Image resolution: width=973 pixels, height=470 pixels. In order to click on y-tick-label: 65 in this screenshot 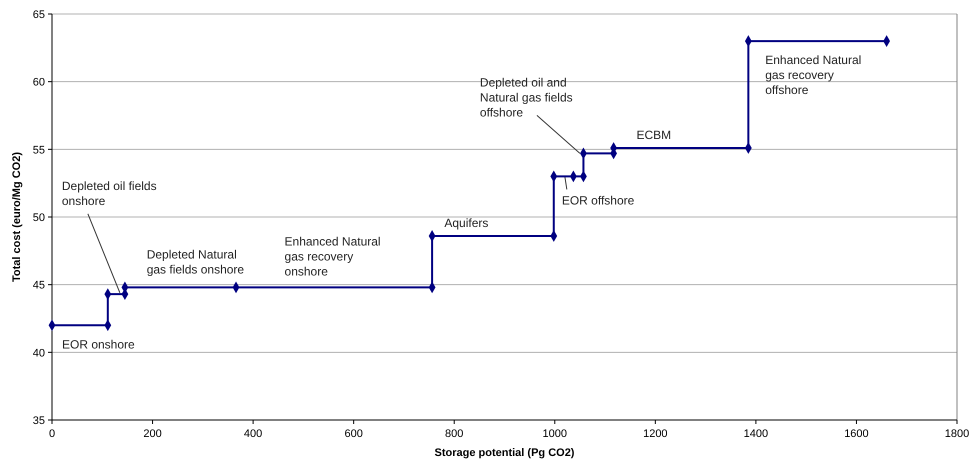, I will do `click(38, 15)`.